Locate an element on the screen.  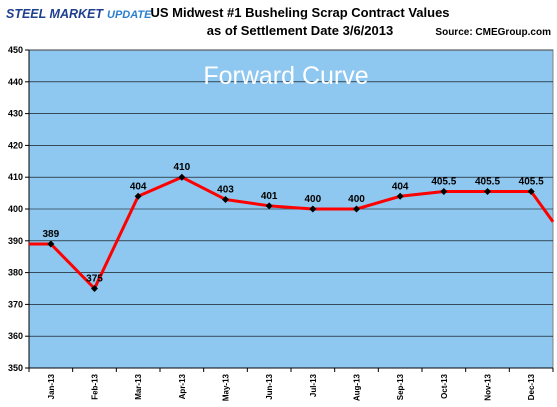
y-tick-label: 450 is located at coordinates (15, 50).